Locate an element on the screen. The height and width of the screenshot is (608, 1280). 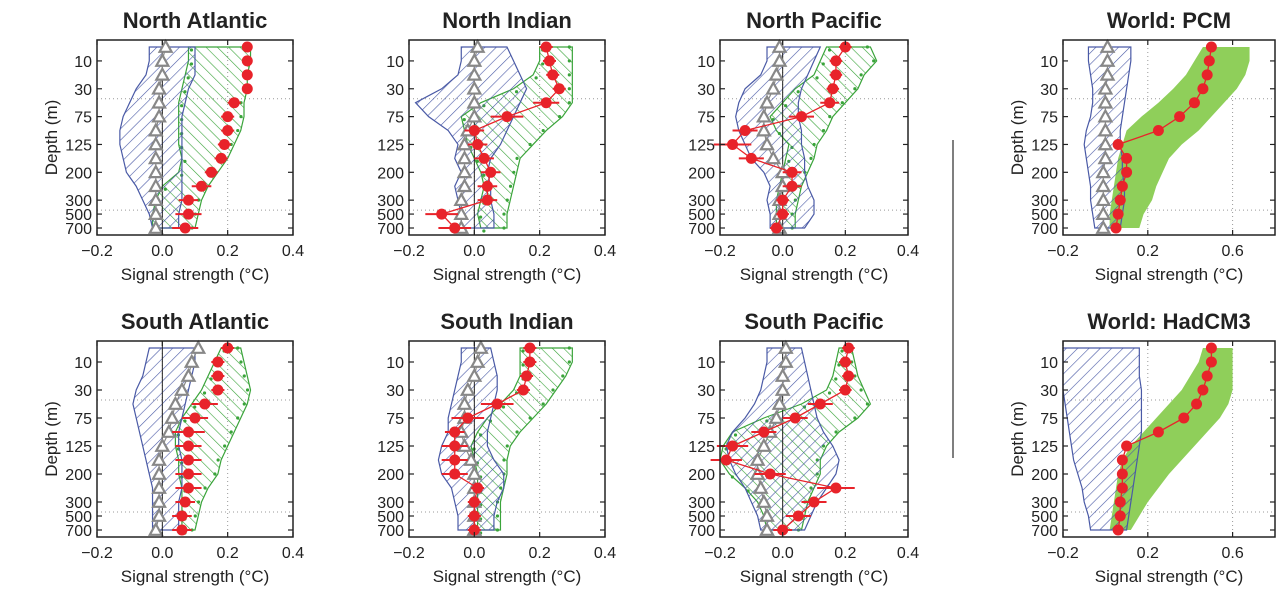
y-tick-label: 200 is located at coordinates (78, 173).